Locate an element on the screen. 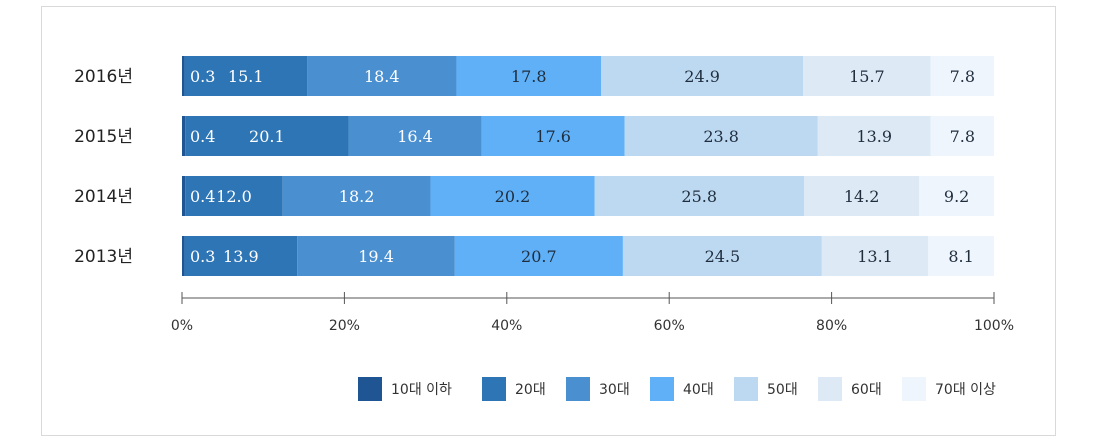 The width and height of the screenshot is (1100, 448). data-label: 16.4 is located at coordinates (415, 136).